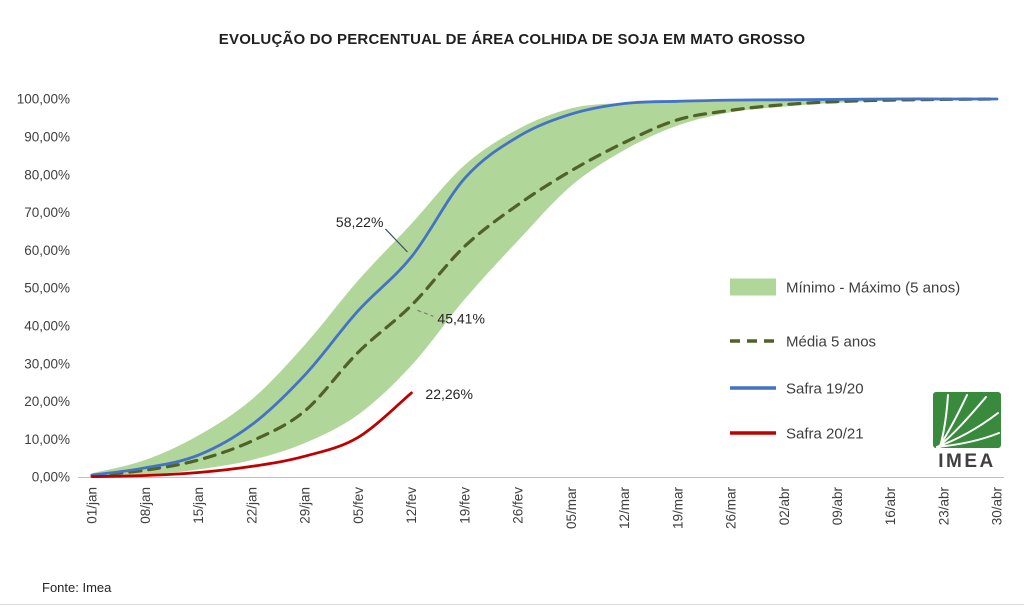 This screenshot has height=607, width=1024. What do you see at coordinates (411, 505) in the screenshot?
I see `x-axis-tick-label: 12/fev` at bounding box center [411, 505].